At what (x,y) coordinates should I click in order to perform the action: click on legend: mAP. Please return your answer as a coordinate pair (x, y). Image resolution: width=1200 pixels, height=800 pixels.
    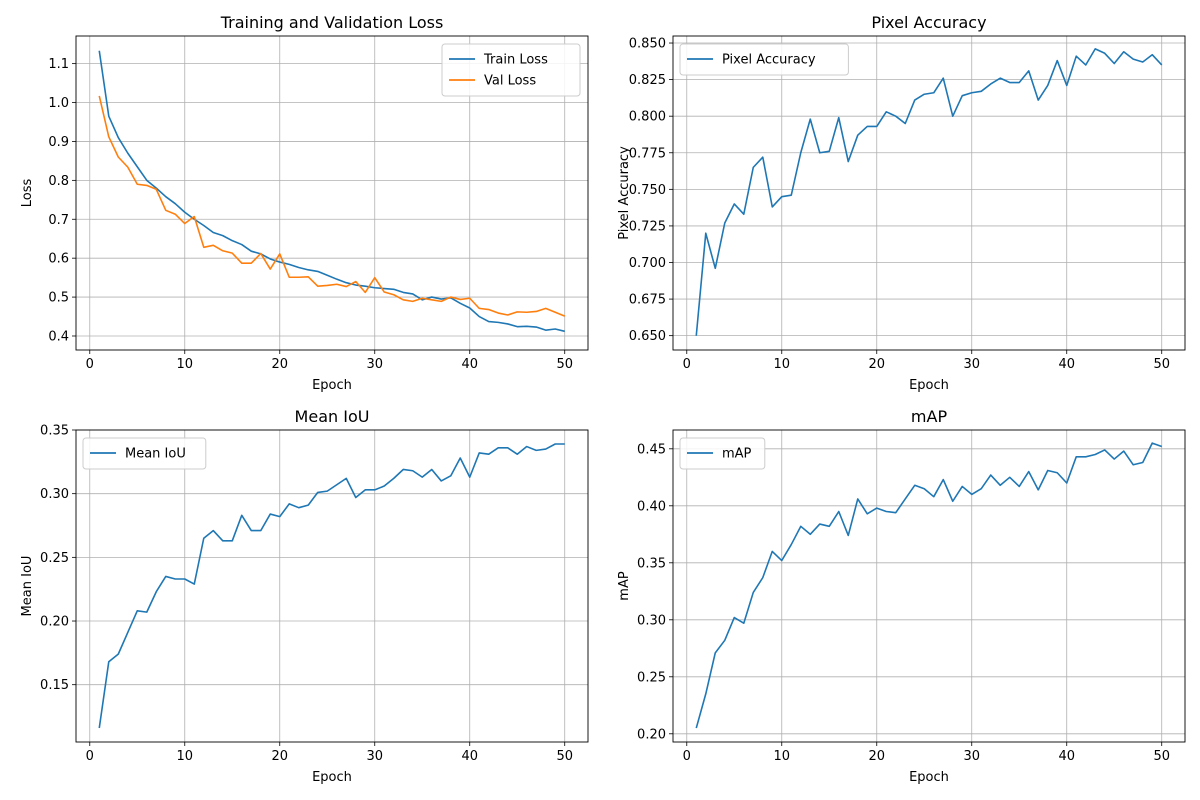
    Looking at the image, I should click on (722, 453).